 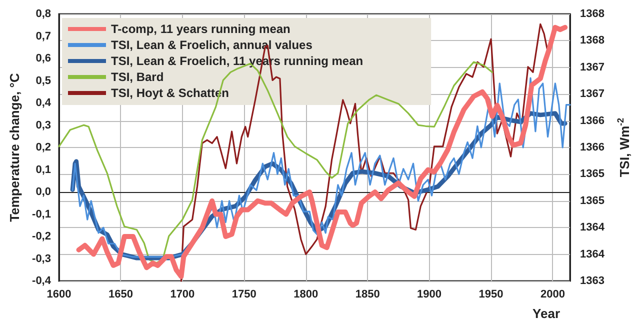 I want to click on x-tick-label: 1750, so click(x=244, y=294).